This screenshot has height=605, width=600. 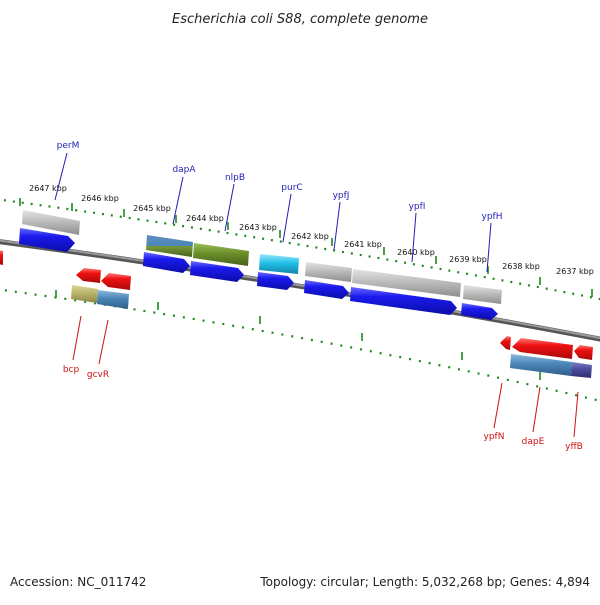 What do you see at coordinates (48, 188) in the screenshot?
I see `scale-label: 2647 kbp` at bounding box center [48, 188].